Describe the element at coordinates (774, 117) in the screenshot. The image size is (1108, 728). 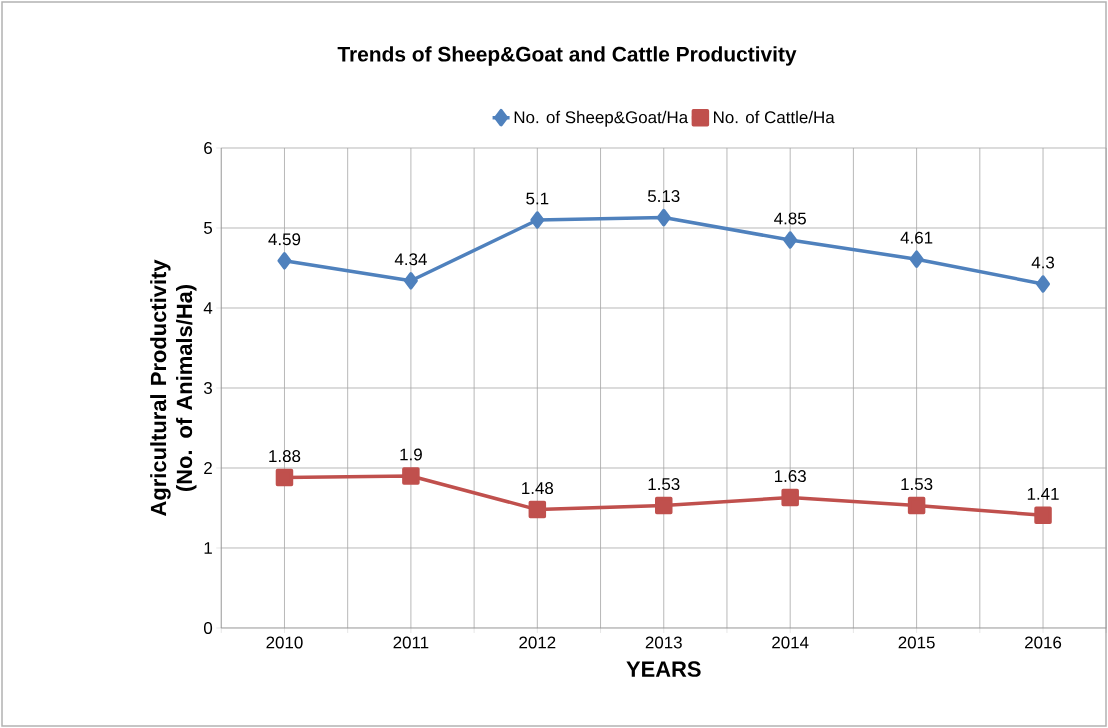
I see `legend-label: No. of Cattle/Ha` at that location.